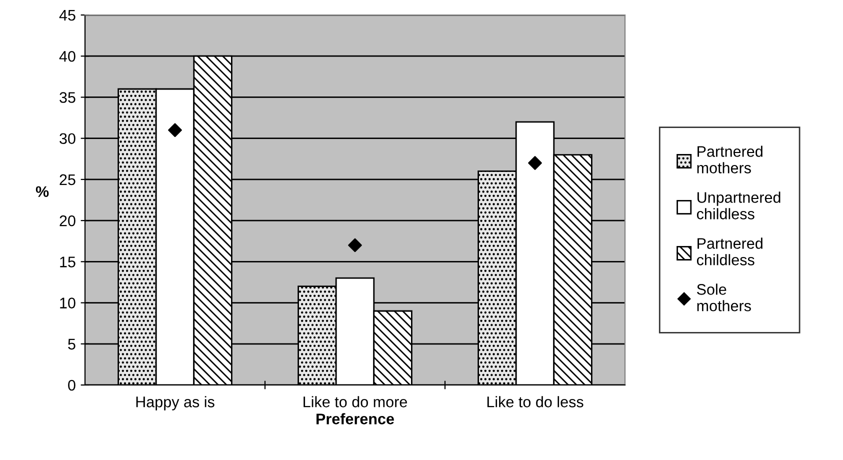  Describe the element at coordinates (68, 303) in the screenshot. I see `y-tick-label: 10` at that location.